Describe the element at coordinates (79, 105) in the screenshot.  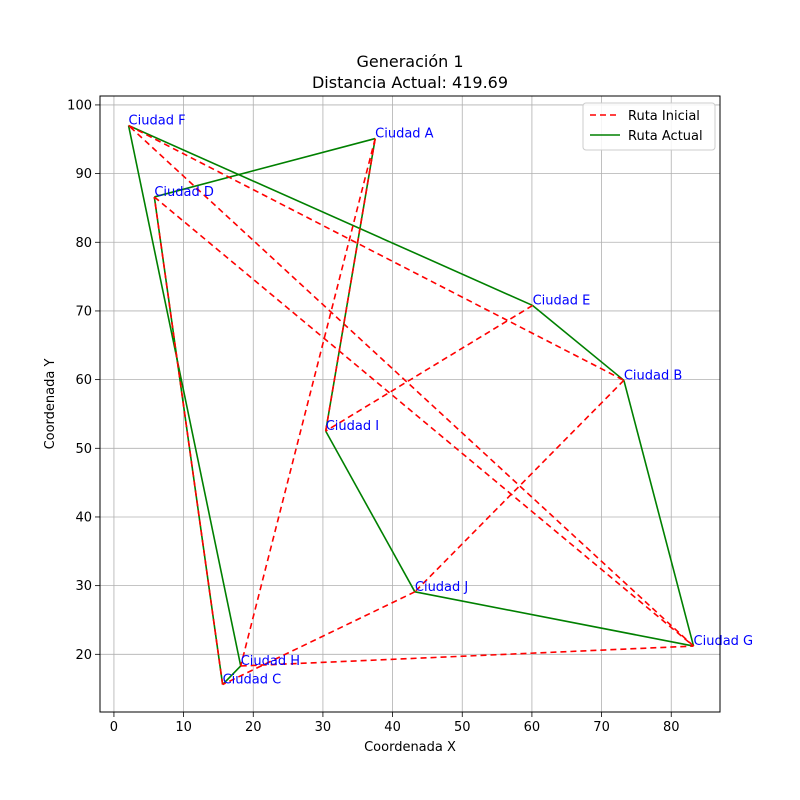
I see `y-tick-label: 100` at that location.